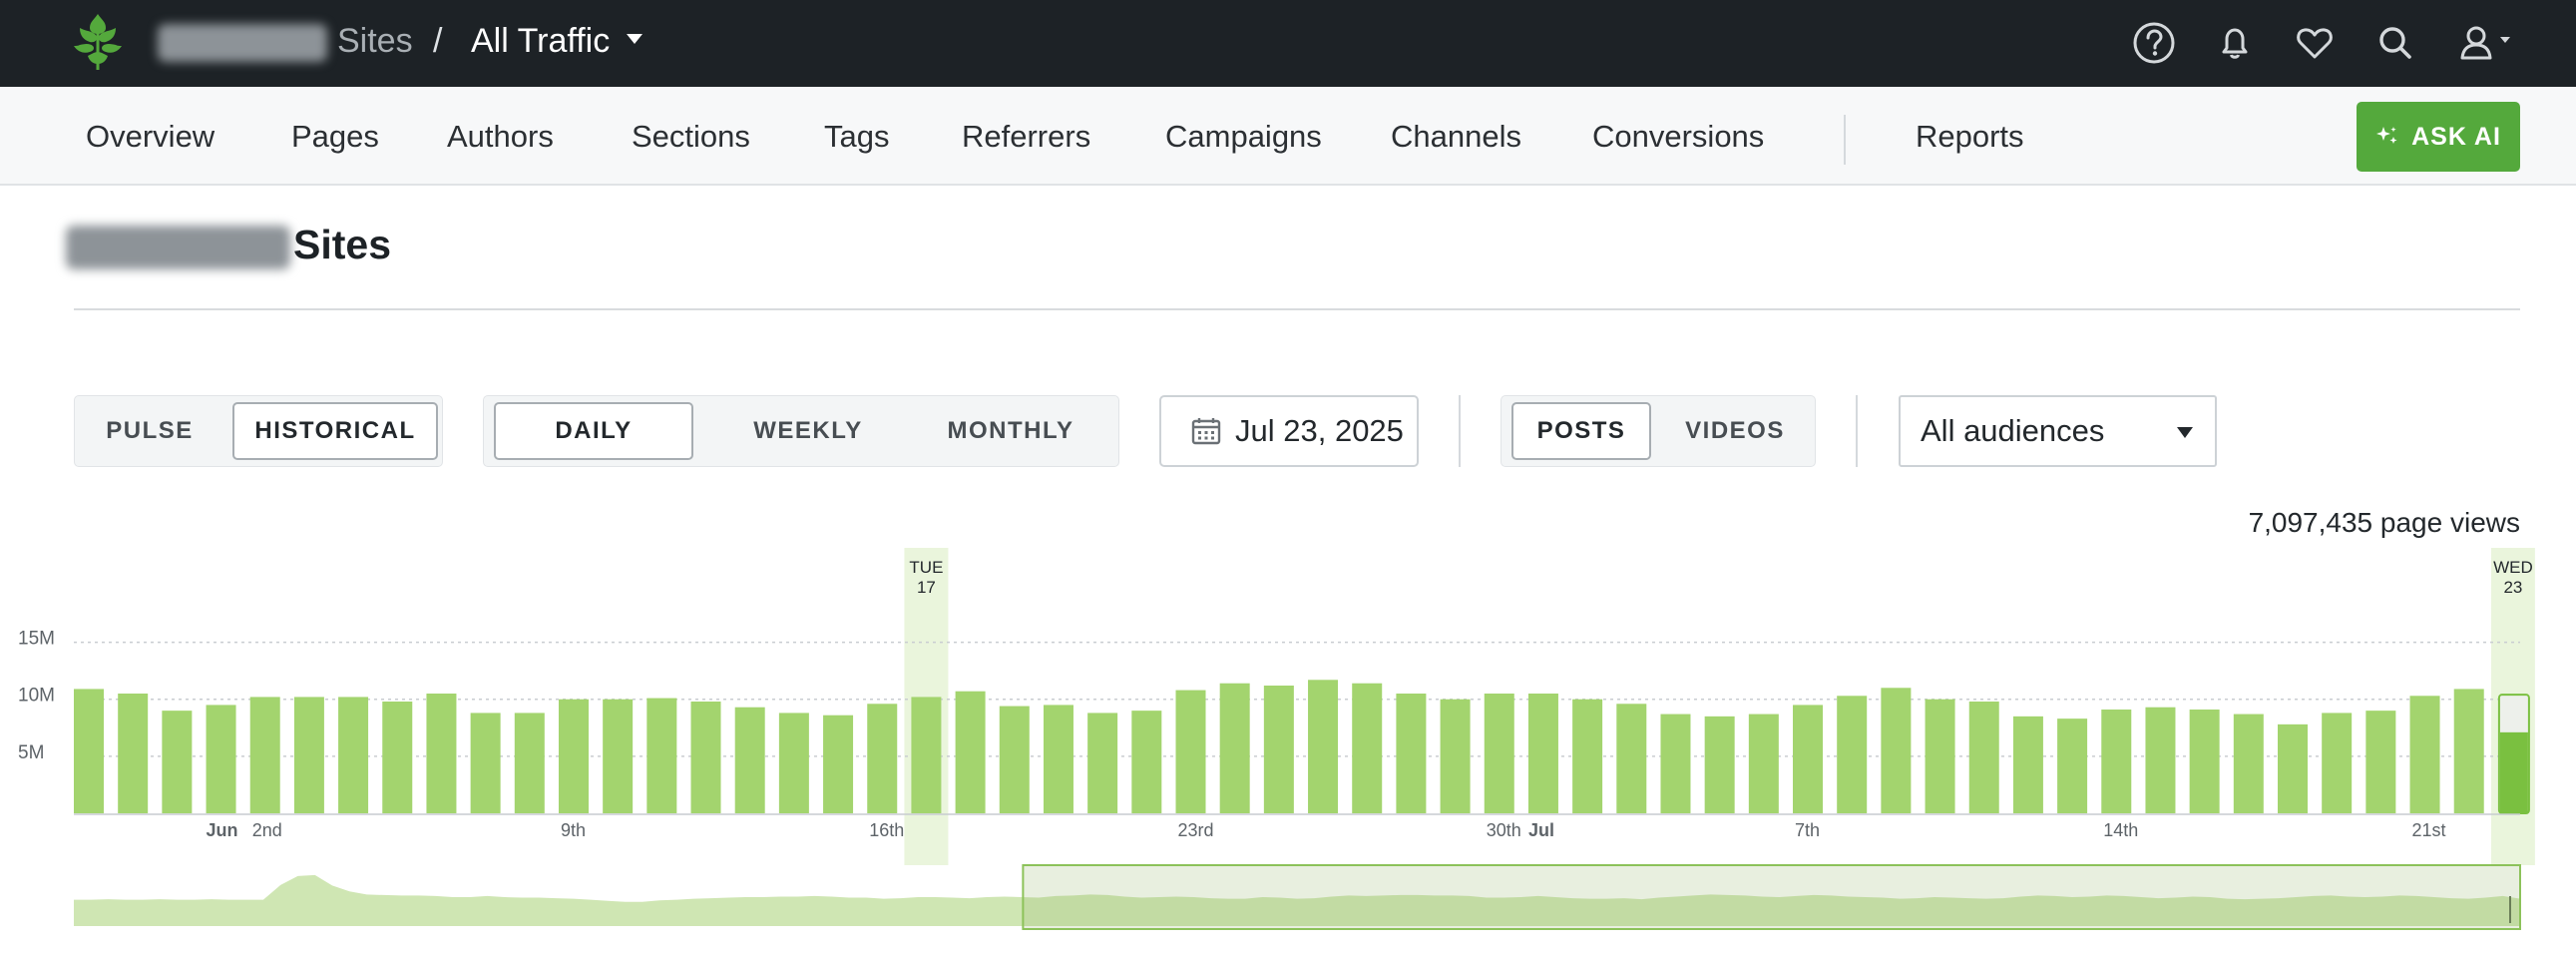  I want to click on nav-conversions: Conversions, so click(1678, 136).